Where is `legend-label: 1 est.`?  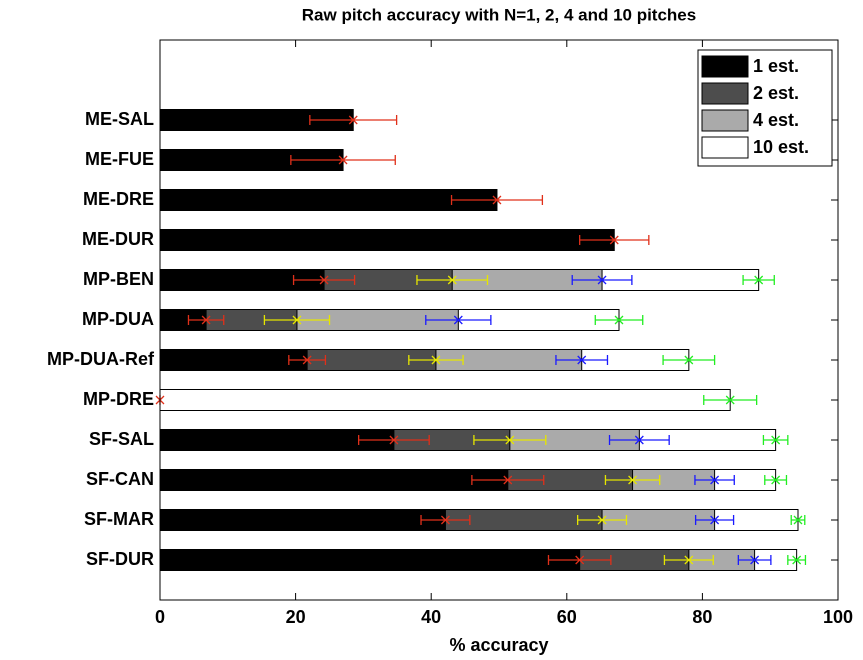
legend-label: 1 est. is located at coordinates (776, 66).